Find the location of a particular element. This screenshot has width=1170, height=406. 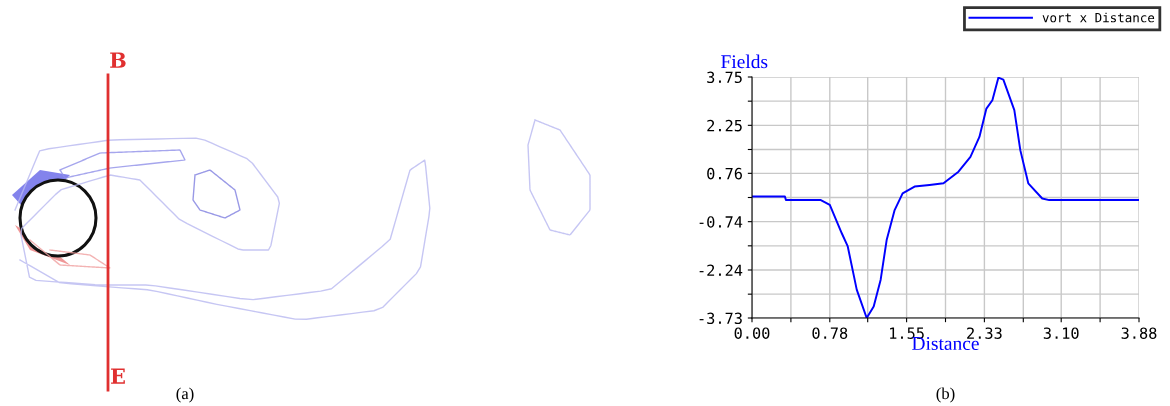

x-tick-label: 2.33 is located at coordinates (984, 333).